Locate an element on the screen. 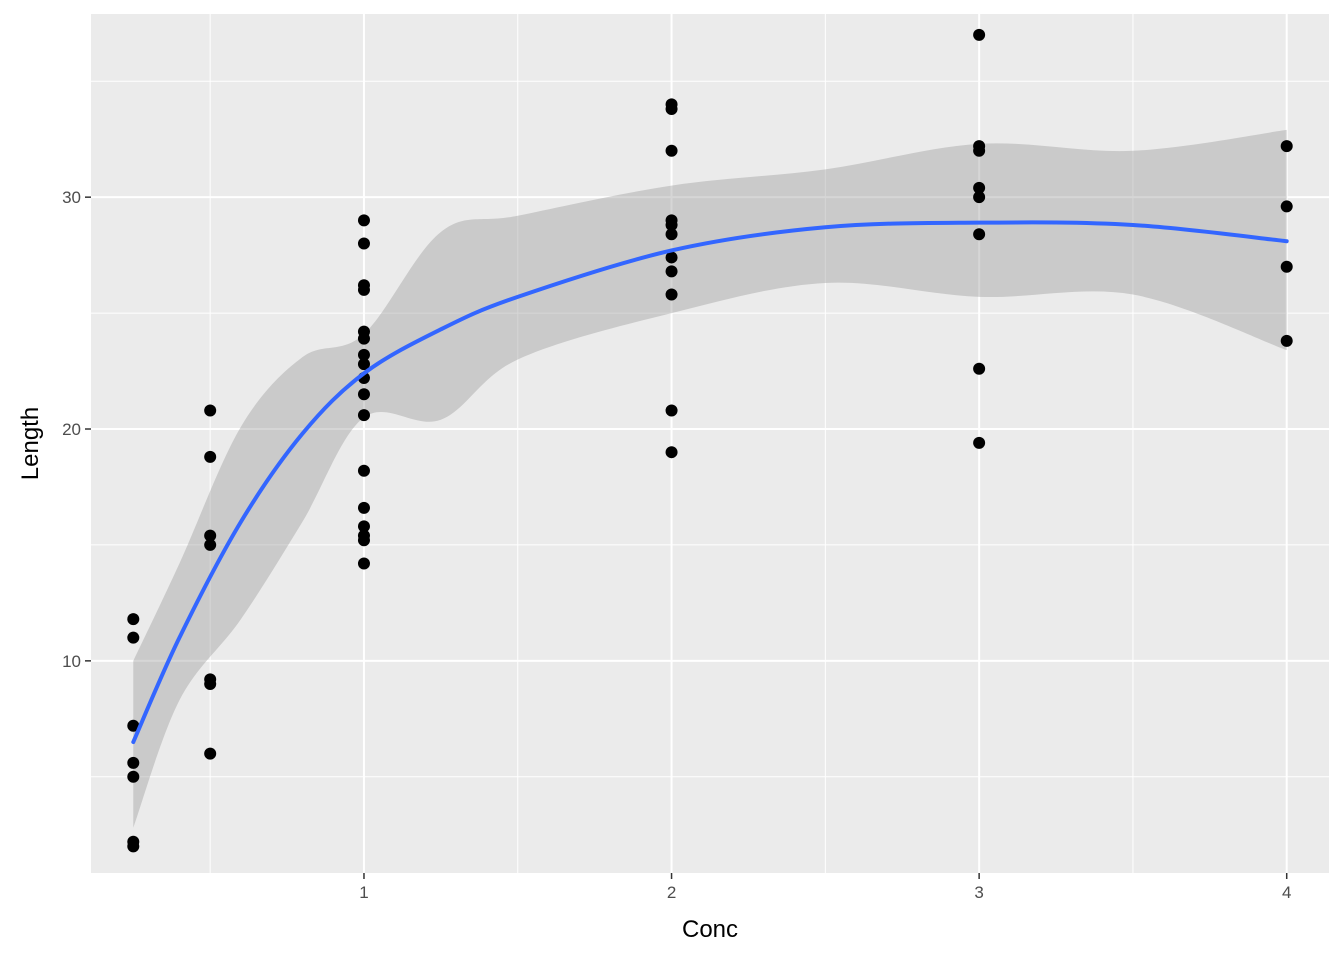 The width and height of the screenshot is (1344, 960). x-tick-label: 1 is located at coordinates (363, 892).